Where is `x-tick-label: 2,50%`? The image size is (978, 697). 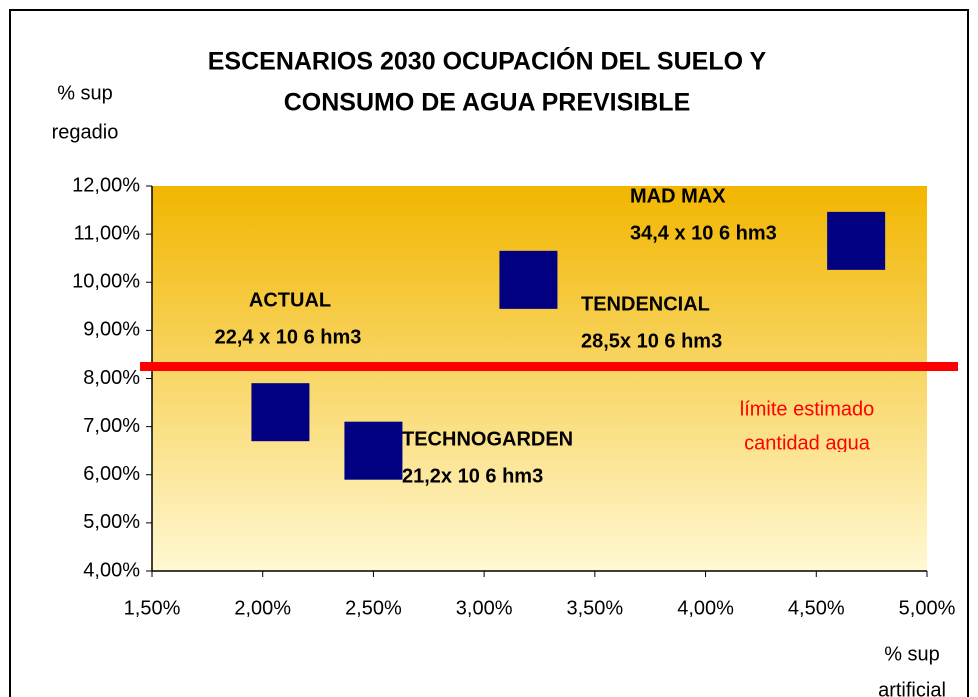 x-tick-label: 2,50% is located at coordinates (373, 608).